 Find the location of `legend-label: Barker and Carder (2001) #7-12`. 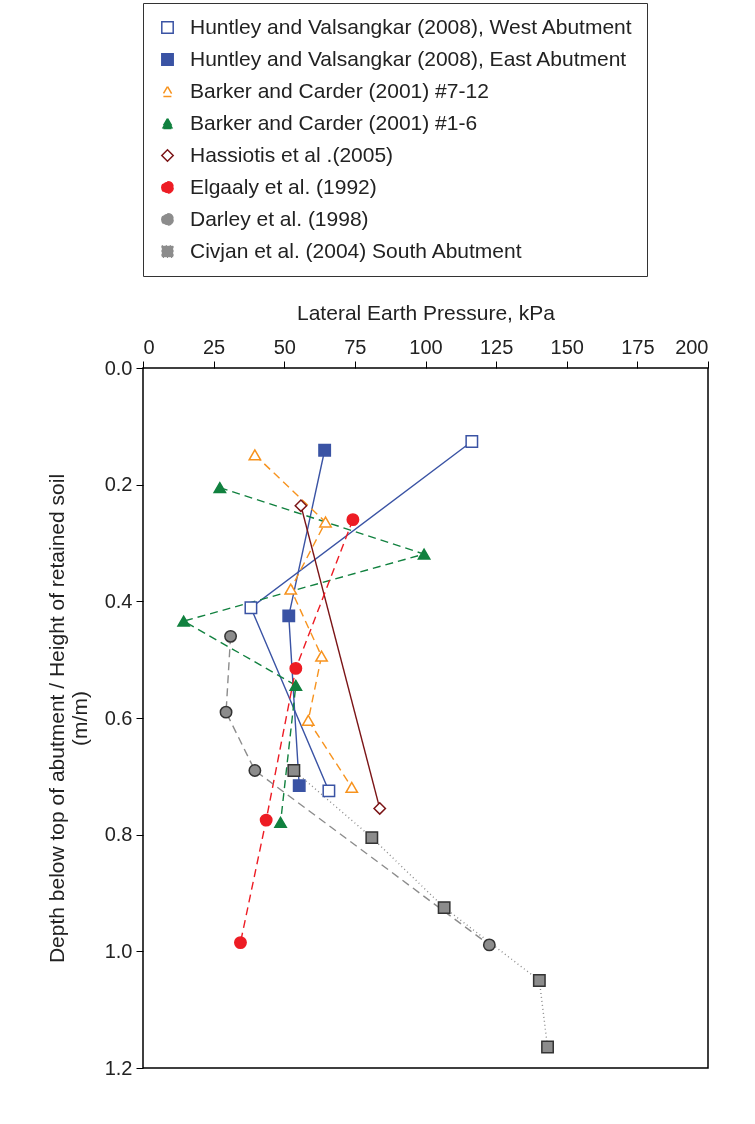

legend-label: Barker and Carder (2001) #7-12 is located at coordinates (339, 90).